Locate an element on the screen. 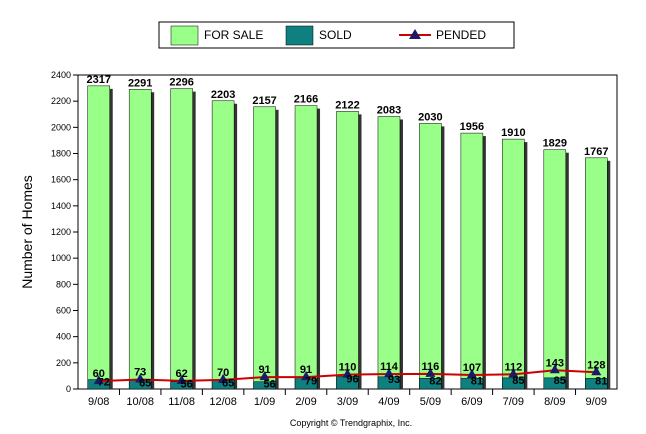 The width and height of the screenshot is (646, 434). pended-value-label: 107 is located at coordinates (472, 368).